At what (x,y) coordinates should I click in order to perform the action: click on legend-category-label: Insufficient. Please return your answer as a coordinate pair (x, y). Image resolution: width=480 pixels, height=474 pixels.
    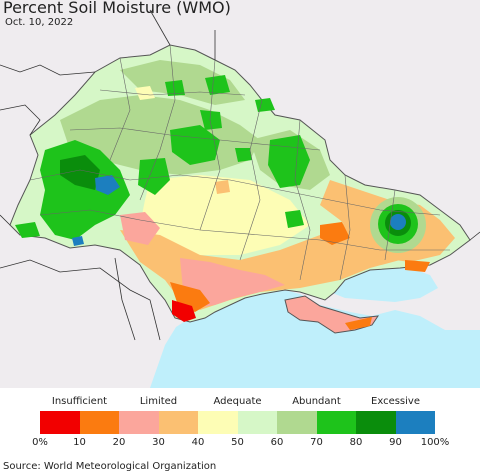
    Looking at the image, I should click on (79, 401).